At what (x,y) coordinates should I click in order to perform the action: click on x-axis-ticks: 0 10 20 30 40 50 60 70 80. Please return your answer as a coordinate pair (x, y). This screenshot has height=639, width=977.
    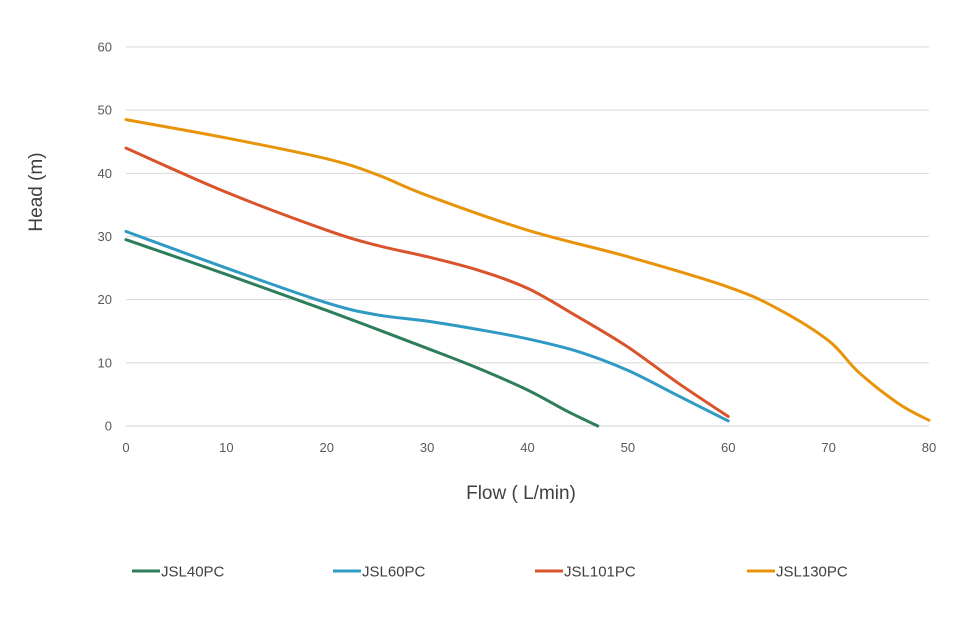
    Looking at the image, I should click on (529, 447).